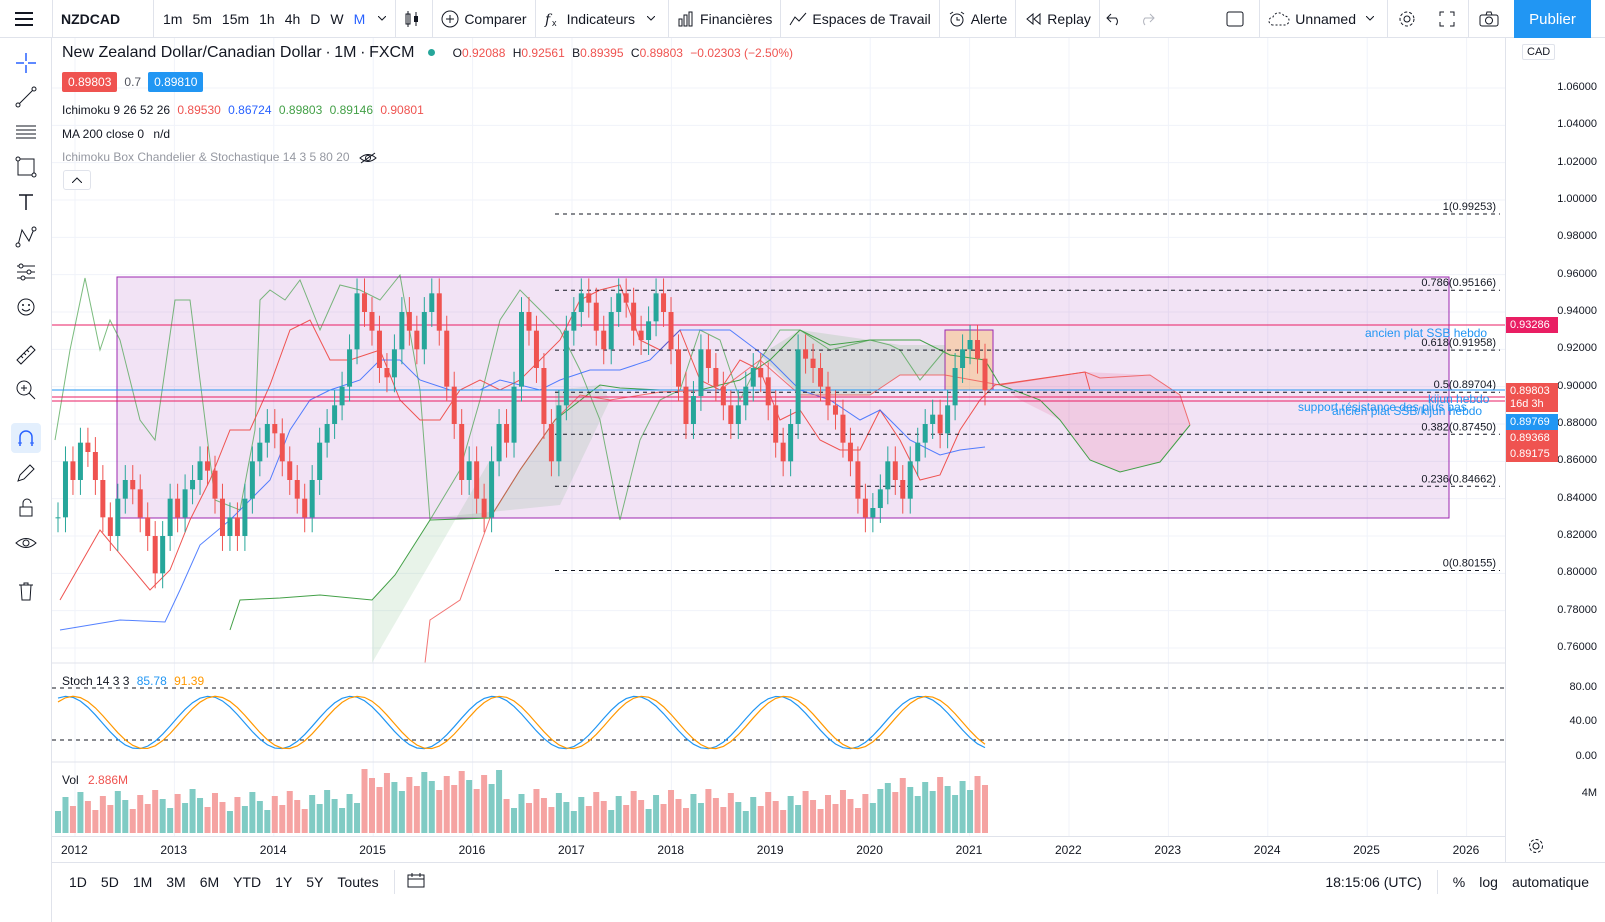 This screenshot has height=922, width=1605. I want to click on range-3m: 3M, so click(176, 881).